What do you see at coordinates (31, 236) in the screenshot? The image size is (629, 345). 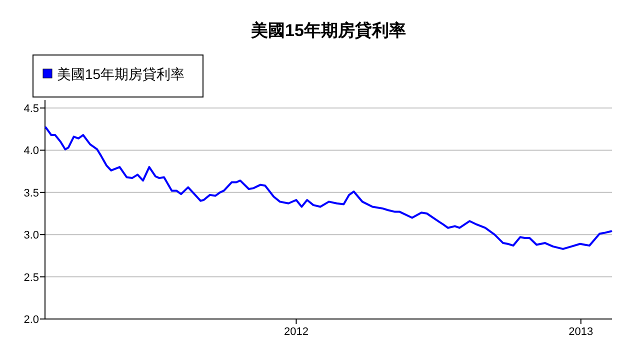 I see `y-tick-label: 3.0` at bounding box center [31, 236].